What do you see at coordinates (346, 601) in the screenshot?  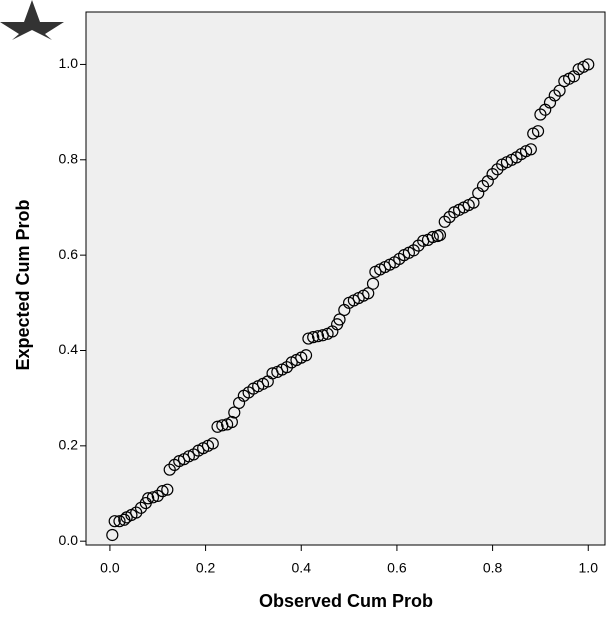 I see `x-axis-title: Observed Cum Prob` at bounding box center [346, 601].